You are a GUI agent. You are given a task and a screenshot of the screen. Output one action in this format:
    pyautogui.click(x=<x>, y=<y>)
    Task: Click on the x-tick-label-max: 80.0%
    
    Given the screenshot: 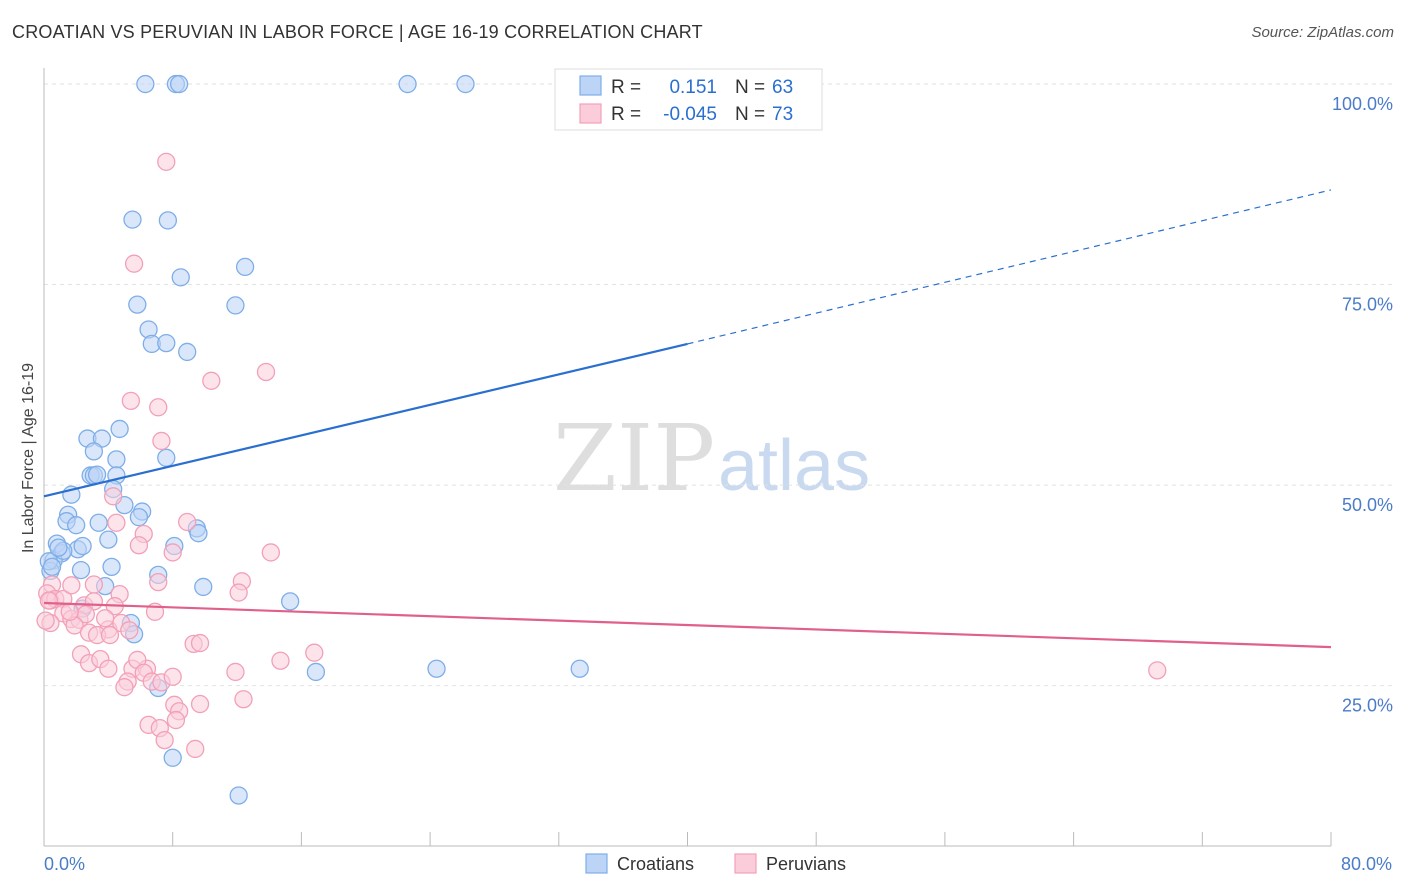 What is the action you would take?
    pyautogui.click(x=1366, y=864)
    